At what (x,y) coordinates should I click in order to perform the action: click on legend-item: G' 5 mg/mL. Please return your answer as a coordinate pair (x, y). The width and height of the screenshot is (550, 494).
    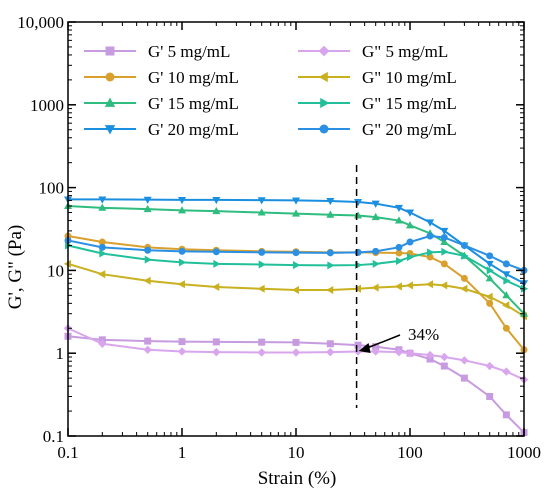
    Looking at the image, I should click on (157, 51).